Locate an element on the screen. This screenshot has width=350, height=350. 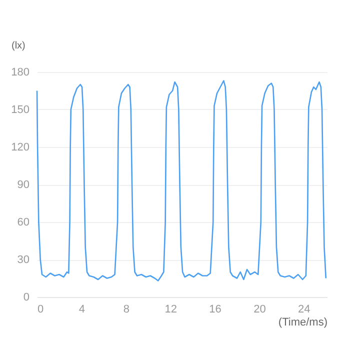
x-tick-label: 8 is located at coordinates (126, 310).